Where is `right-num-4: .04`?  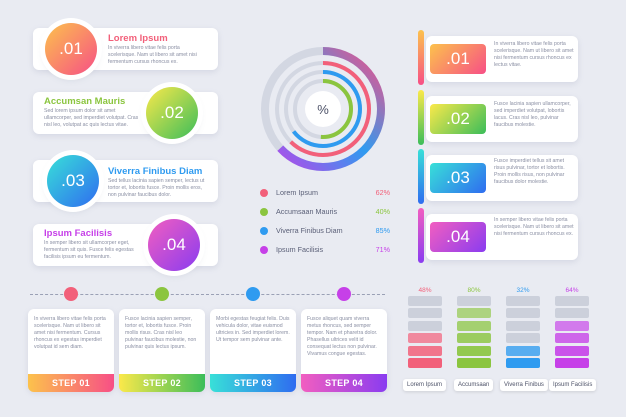
right-num-4: .04 is located at coordinates (458, 237).